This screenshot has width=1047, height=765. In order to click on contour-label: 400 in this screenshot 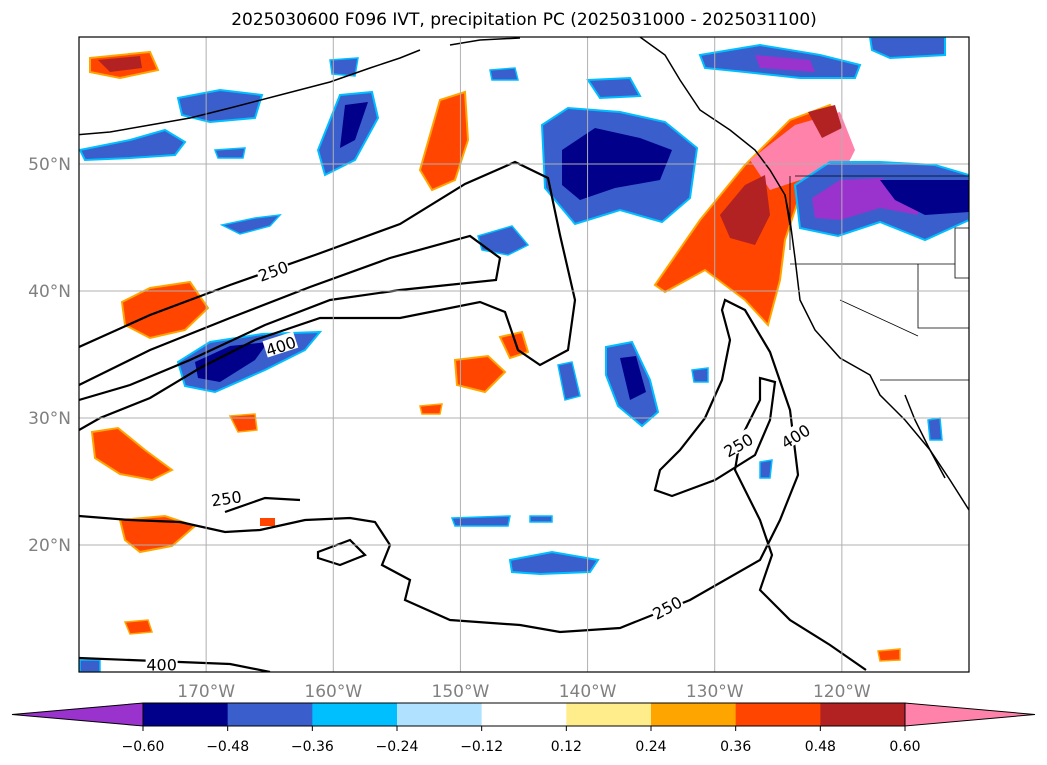, I will do `click(161, 664)`.